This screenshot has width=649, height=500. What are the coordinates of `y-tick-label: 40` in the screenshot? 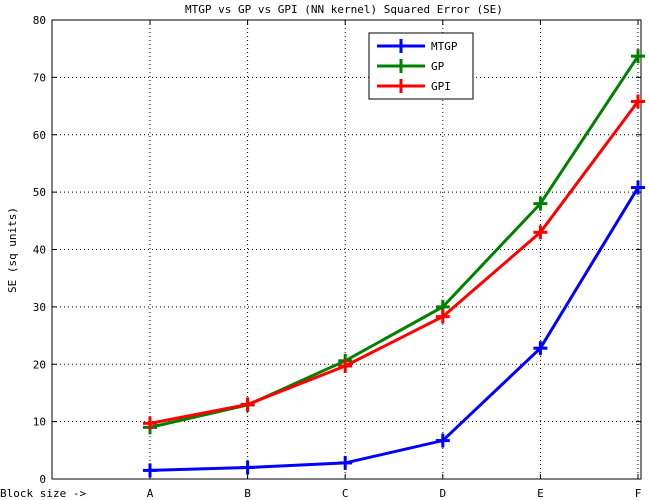 It's located at (39, 250).